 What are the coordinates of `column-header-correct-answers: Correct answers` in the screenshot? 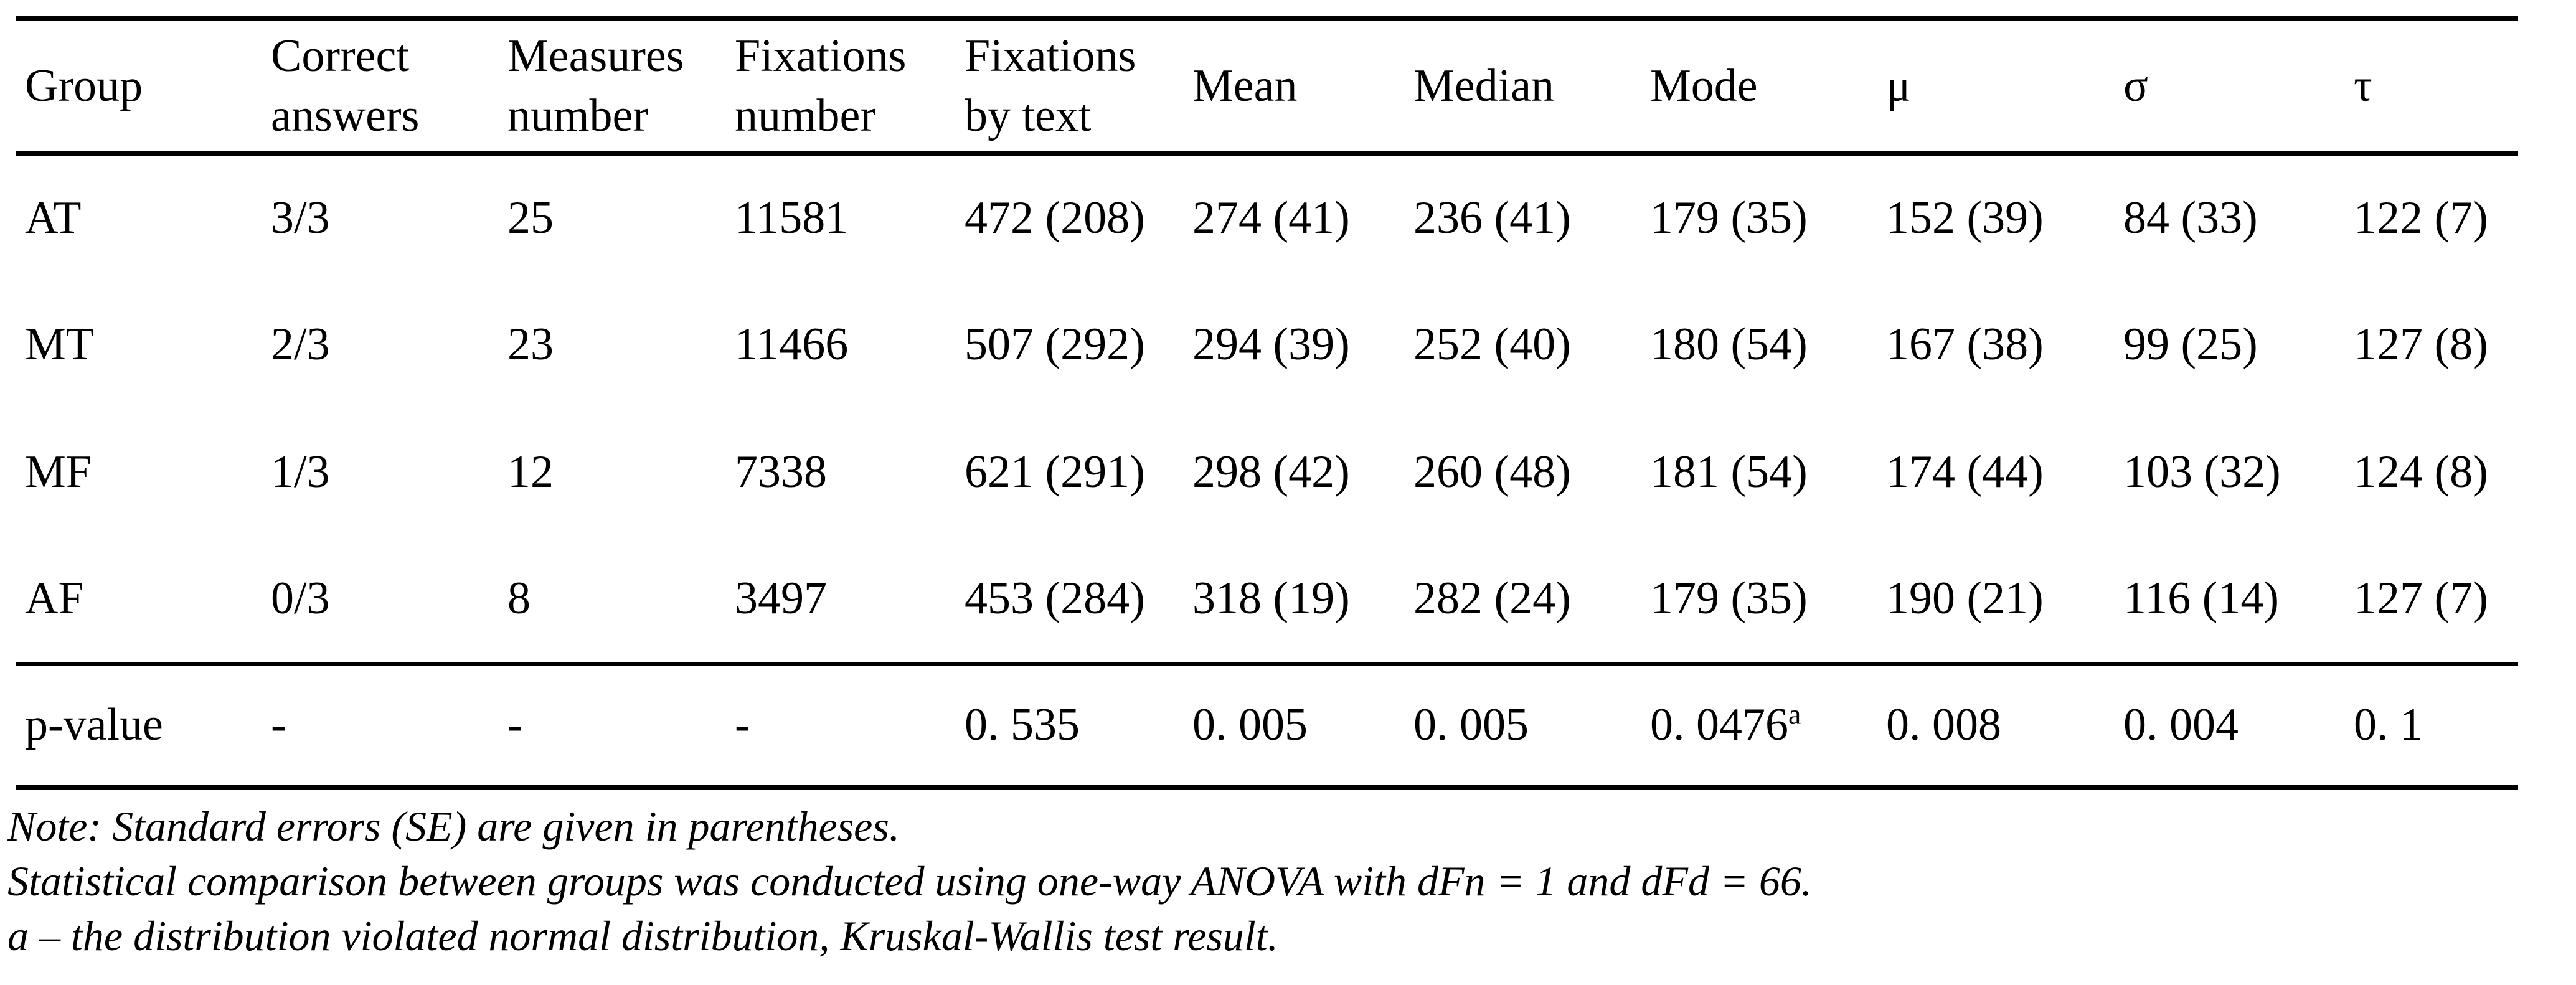 It's located at (380, 87).